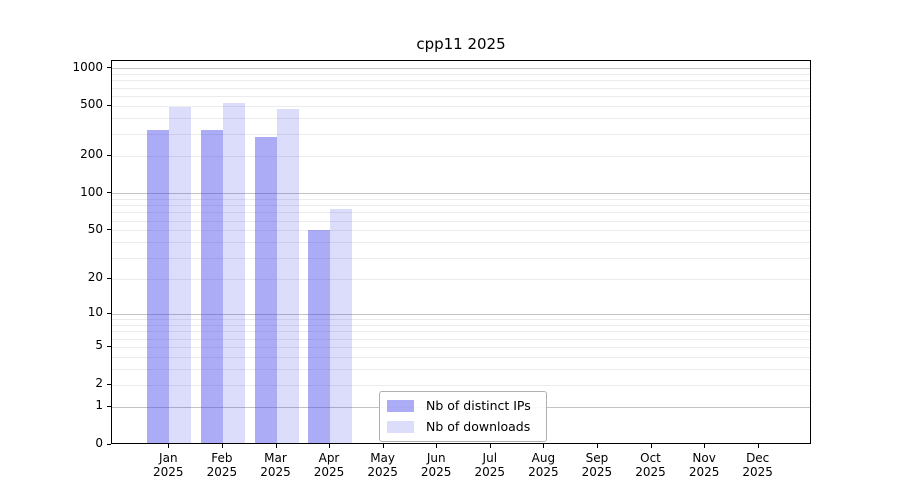 The width and height of the screenshot is (900, 500). I want to click on x-tick-label-dec: Dec 2025, so click(758, 465).